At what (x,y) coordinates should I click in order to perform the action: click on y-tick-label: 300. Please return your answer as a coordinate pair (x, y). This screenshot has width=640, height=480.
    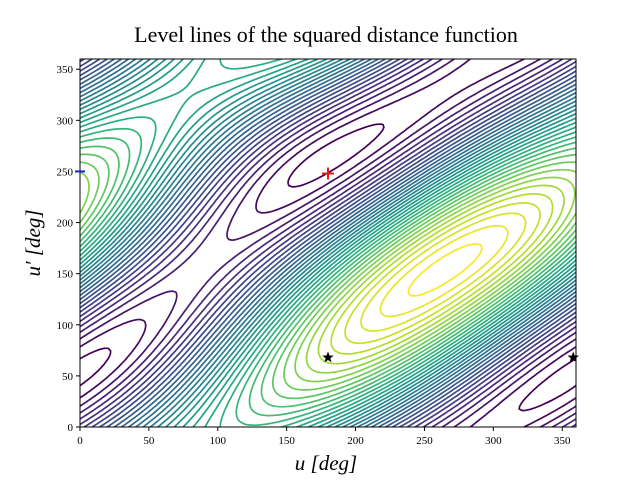
    Looking at the image, I should click on (65, 121).